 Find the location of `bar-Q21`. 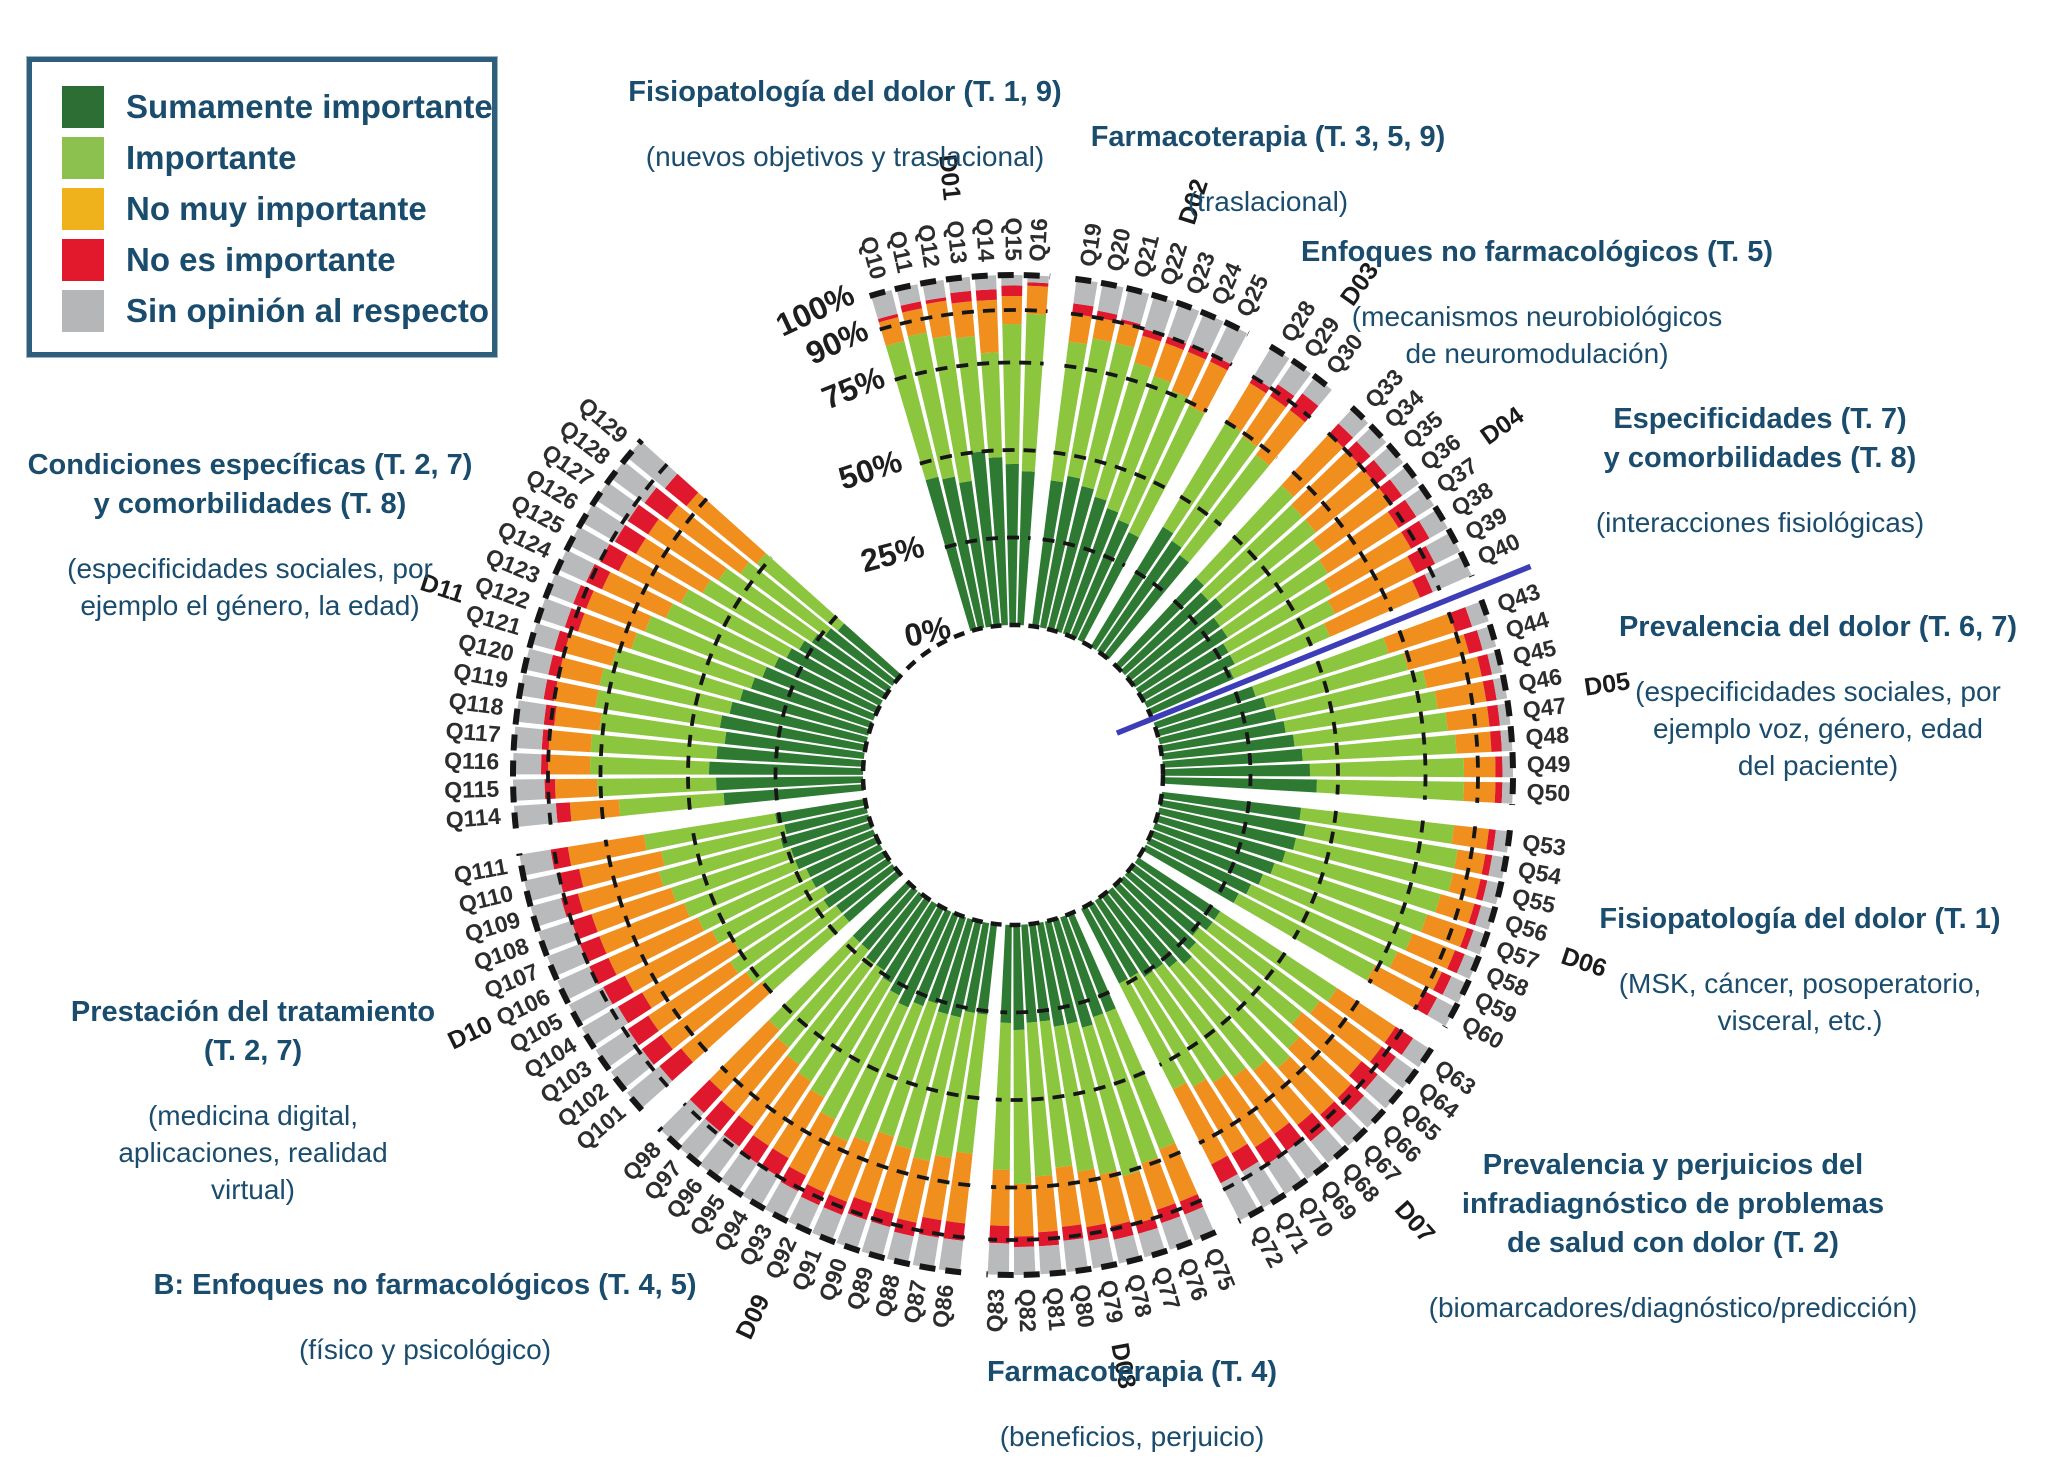

bar-Q21 is located at coordinates (1098, 459).